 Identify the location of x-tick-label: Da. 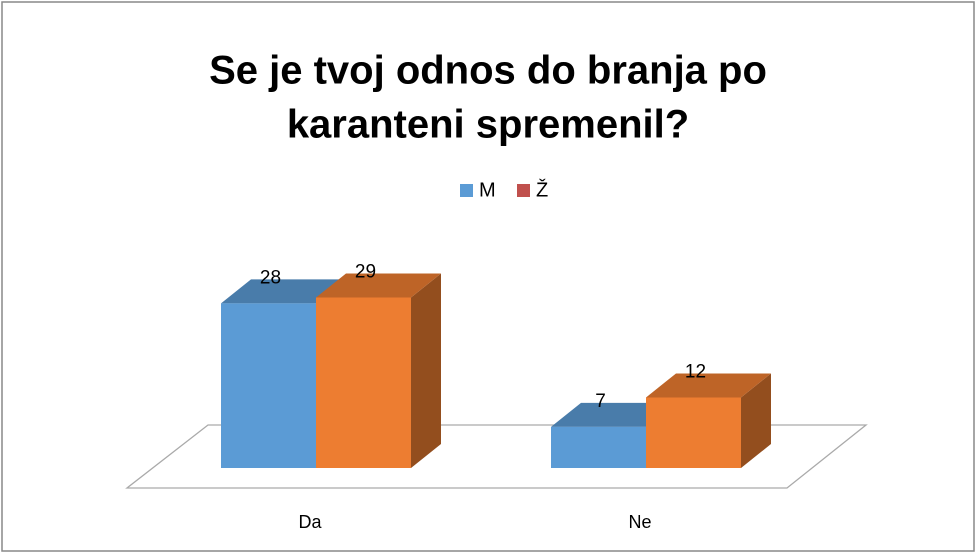
(310, 522).